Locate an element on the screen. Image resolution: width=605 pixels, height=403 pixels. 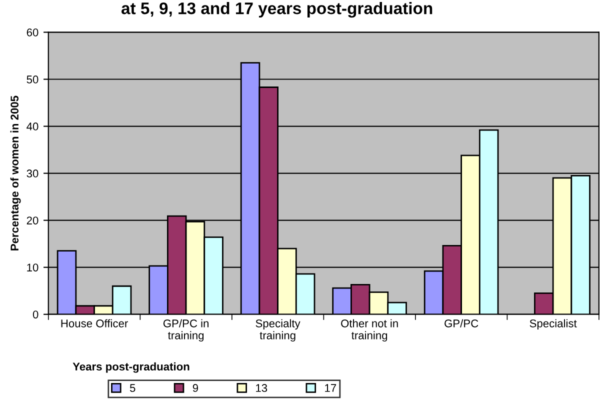
y-tick-label: 0 is located at coordinates (35, 314).